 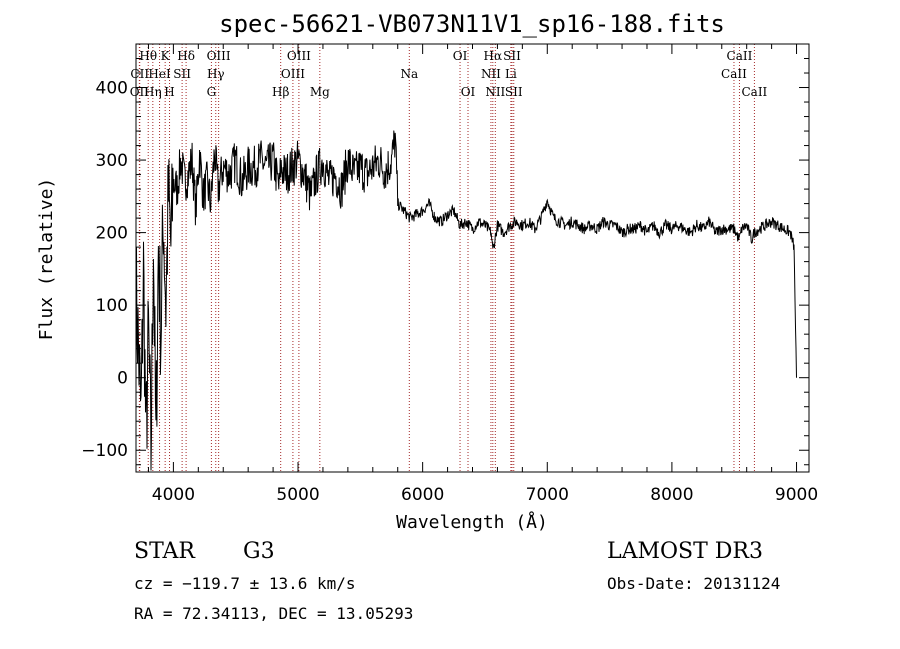 What do you see at coordinates (320, 92) in the screenshot?
I see `line-label: Mg` at bounding box center [320, 92].